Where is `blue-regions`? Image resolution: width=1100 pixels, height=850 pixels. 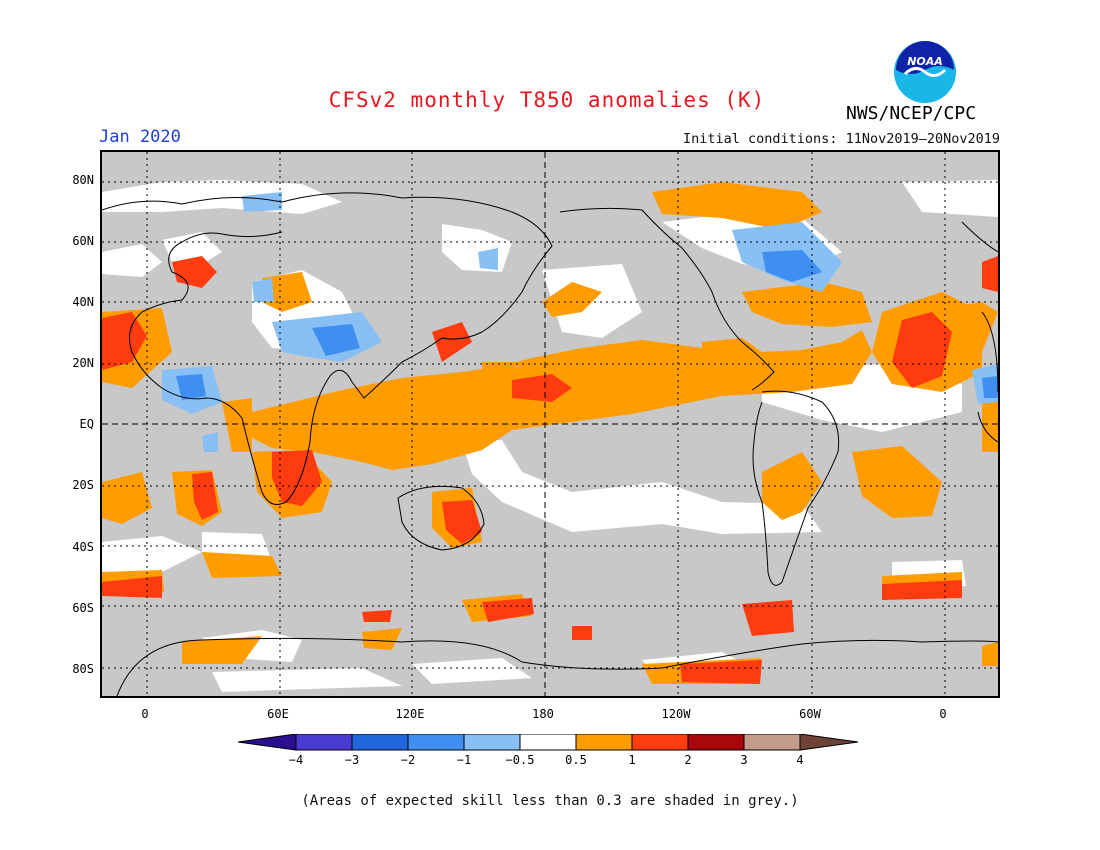 blue-regions is located at coordinates (587, 325).